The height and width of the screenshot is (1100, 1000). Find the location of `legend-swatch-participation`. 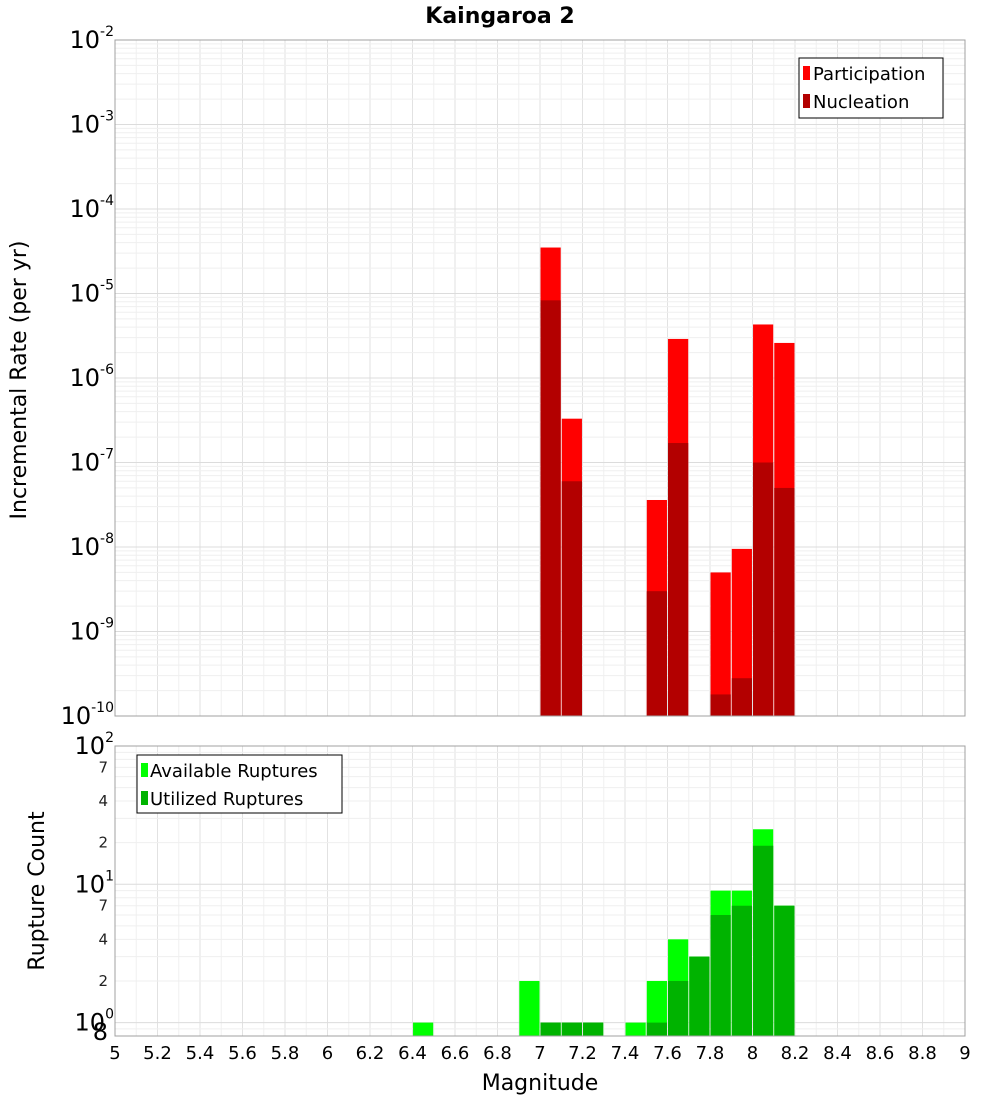

legend-swatch-participation is located at coordinates (806, 73).